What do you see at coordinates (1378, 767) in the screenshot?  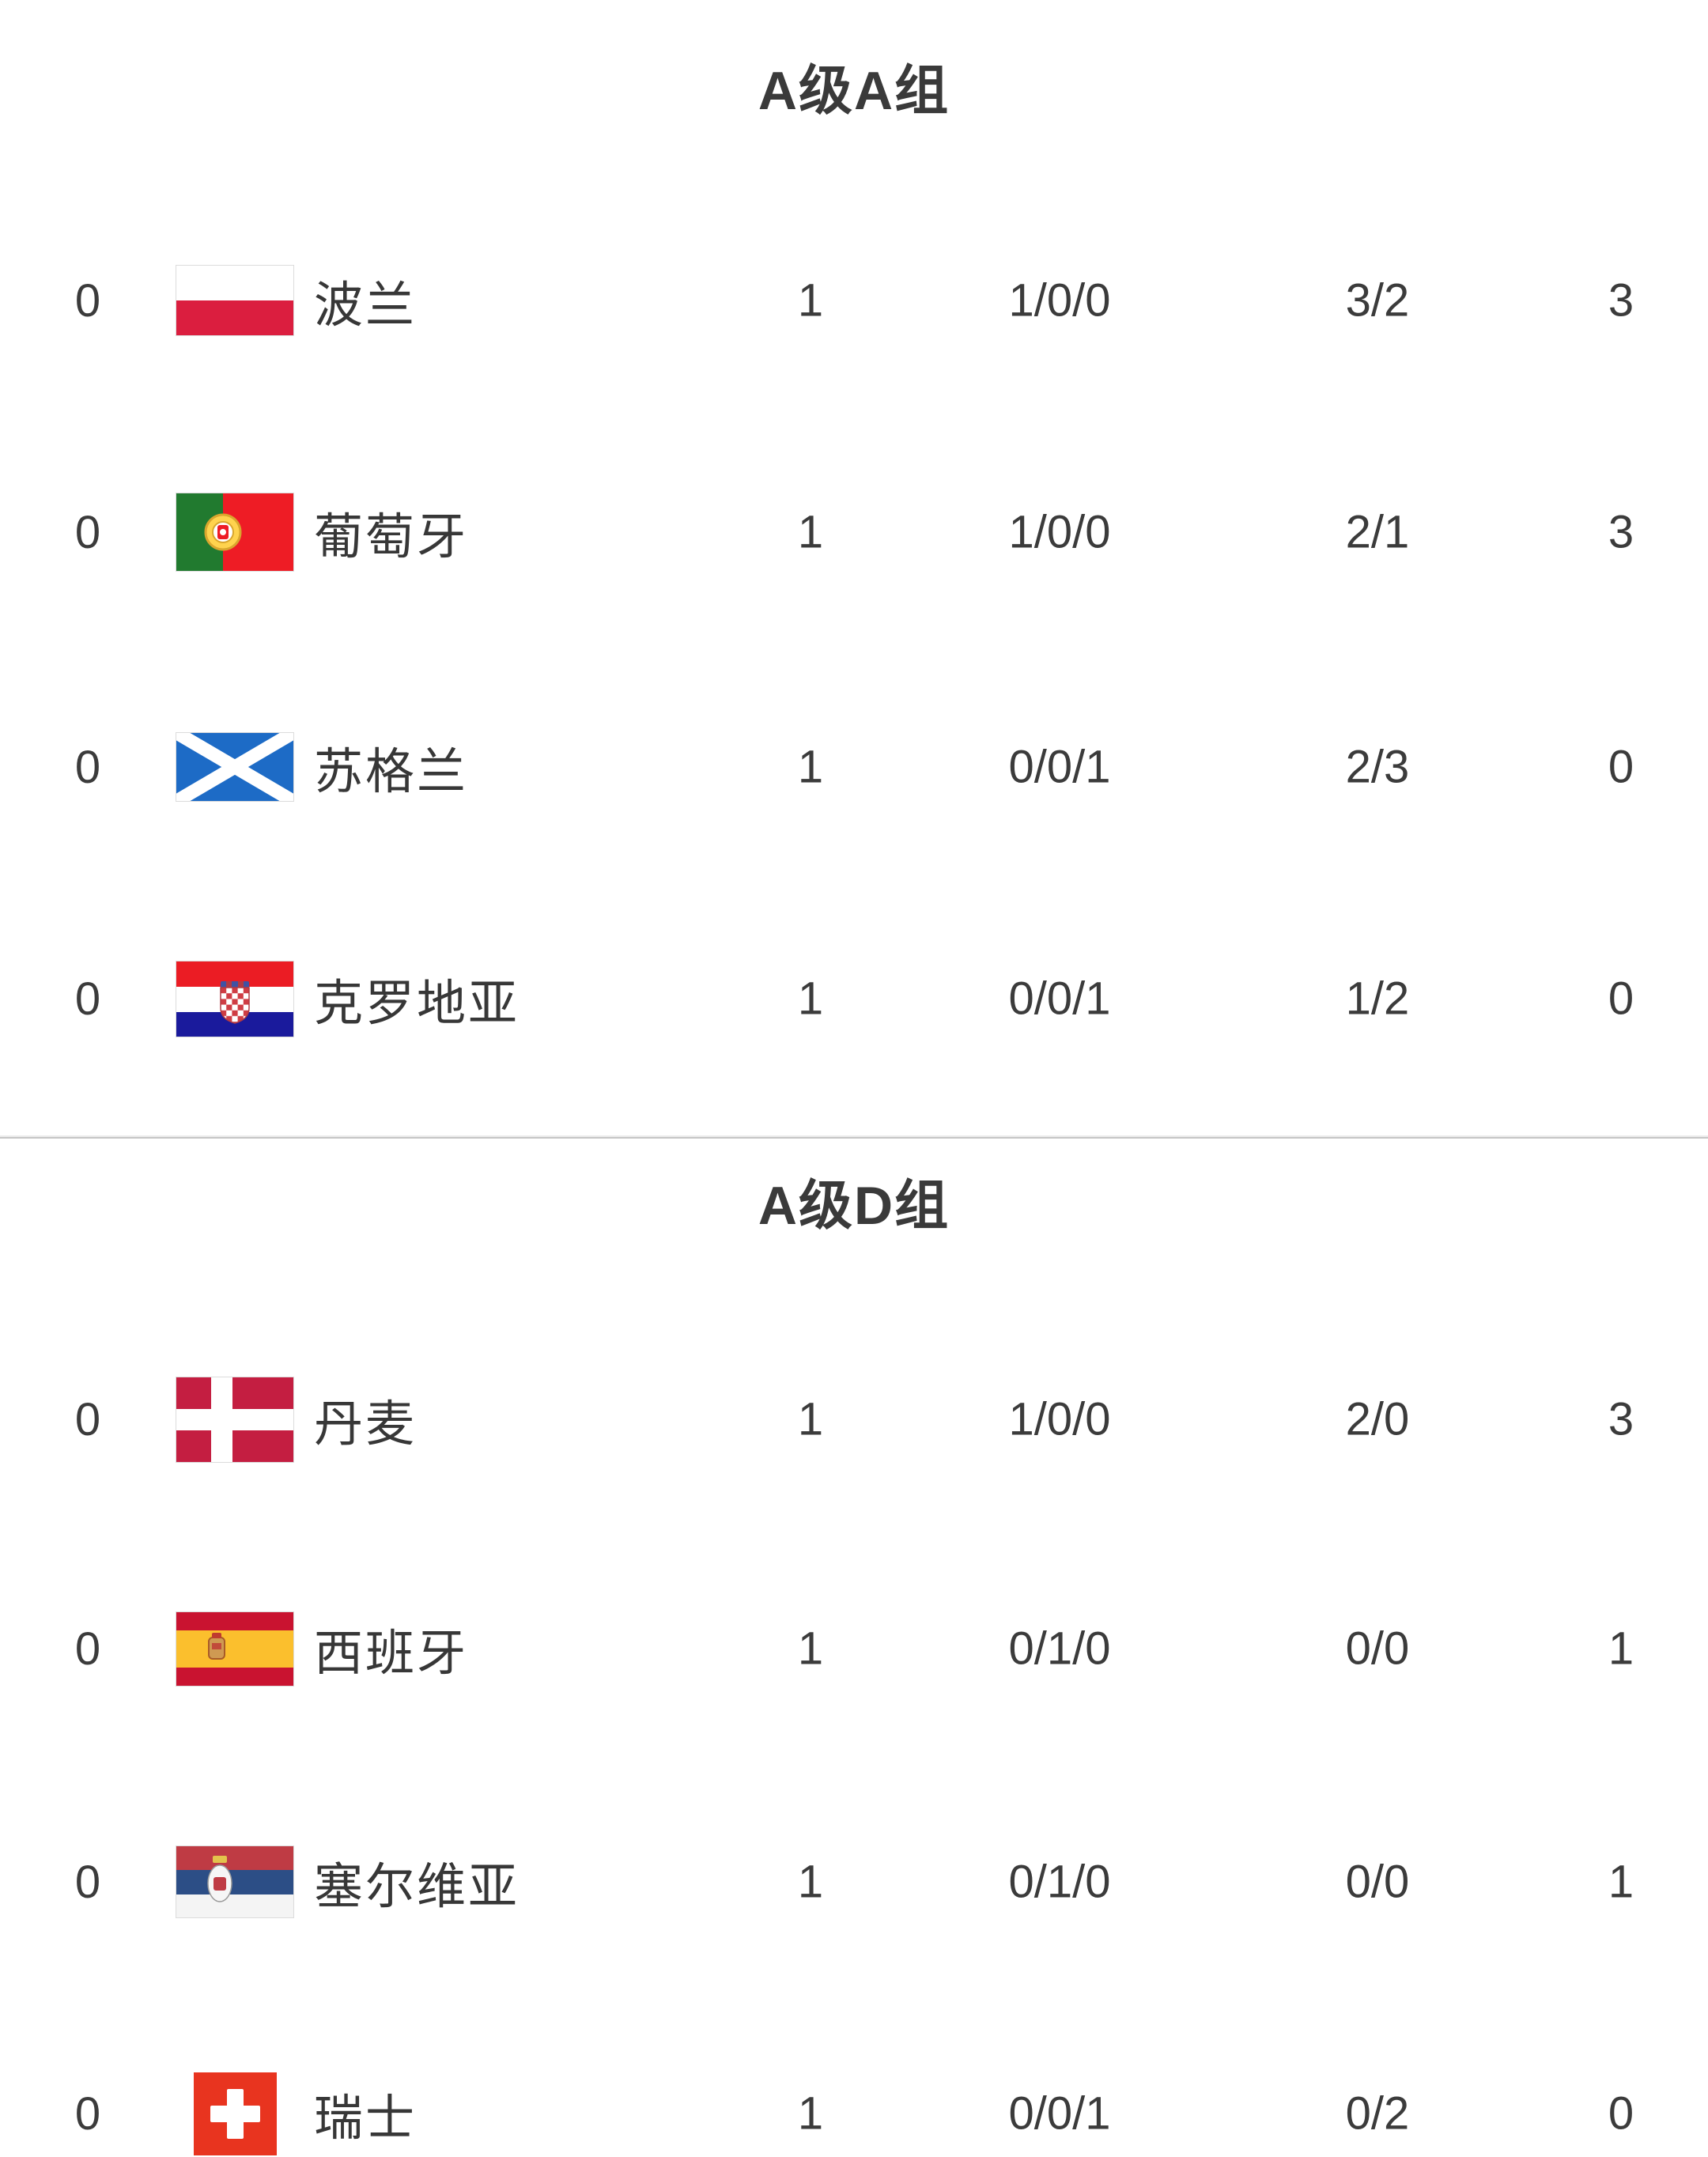 I see `goals-value: 2/3` at bounding box center [1378, 767].